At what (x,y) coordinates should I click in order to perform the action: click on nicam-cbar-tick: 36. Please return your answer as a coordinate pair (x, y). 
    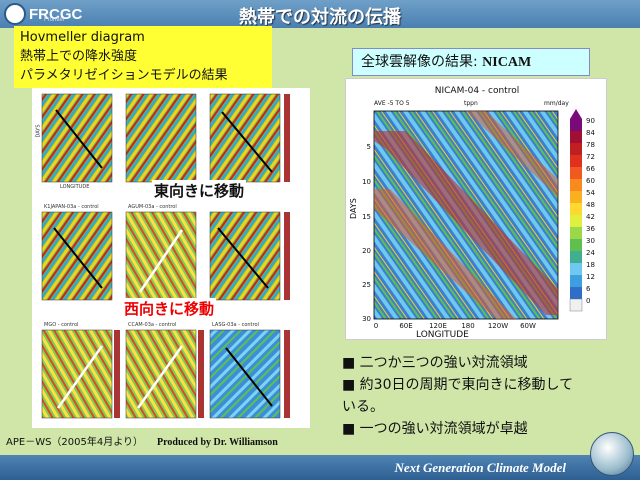
    Looking at the image, I should click on (590, 229).